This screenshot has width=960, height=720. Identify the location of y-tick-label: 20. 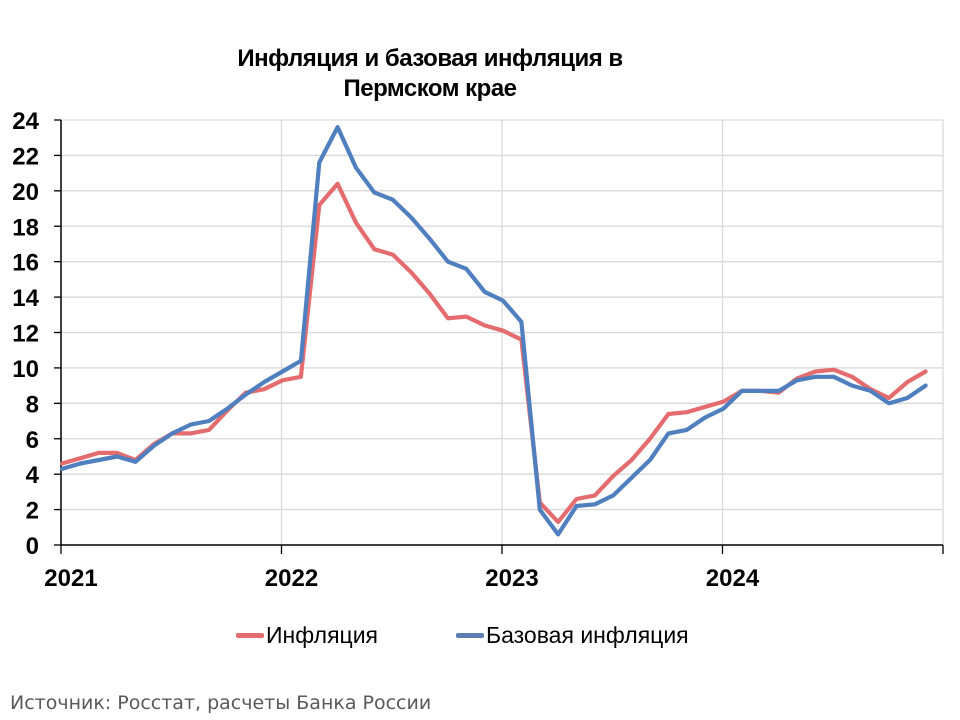
(25, 192).